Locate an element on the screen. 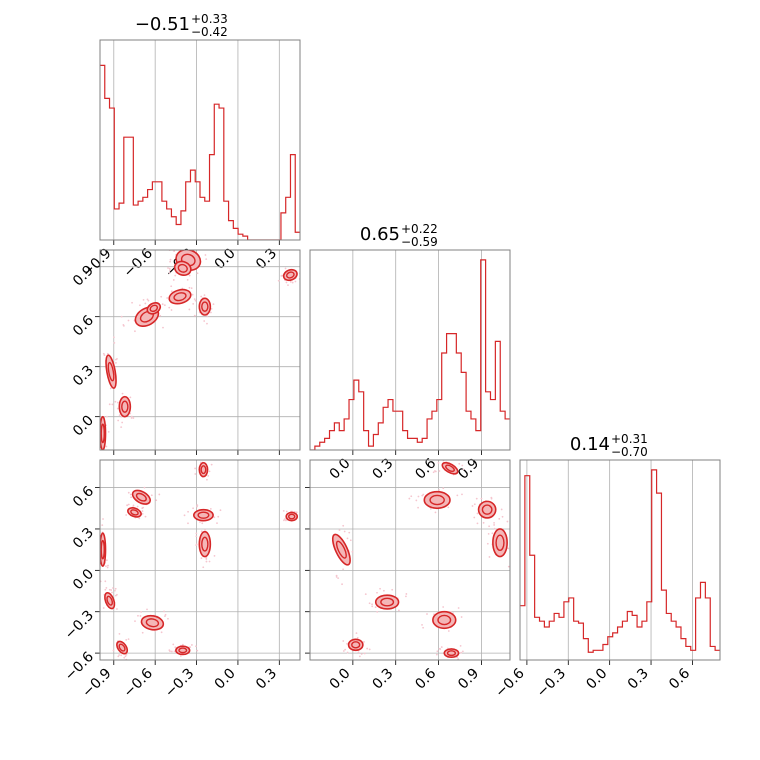 This screenshot has width=760, height=760. x-tick-label: 0.9 is located at coordinates (468, 679).